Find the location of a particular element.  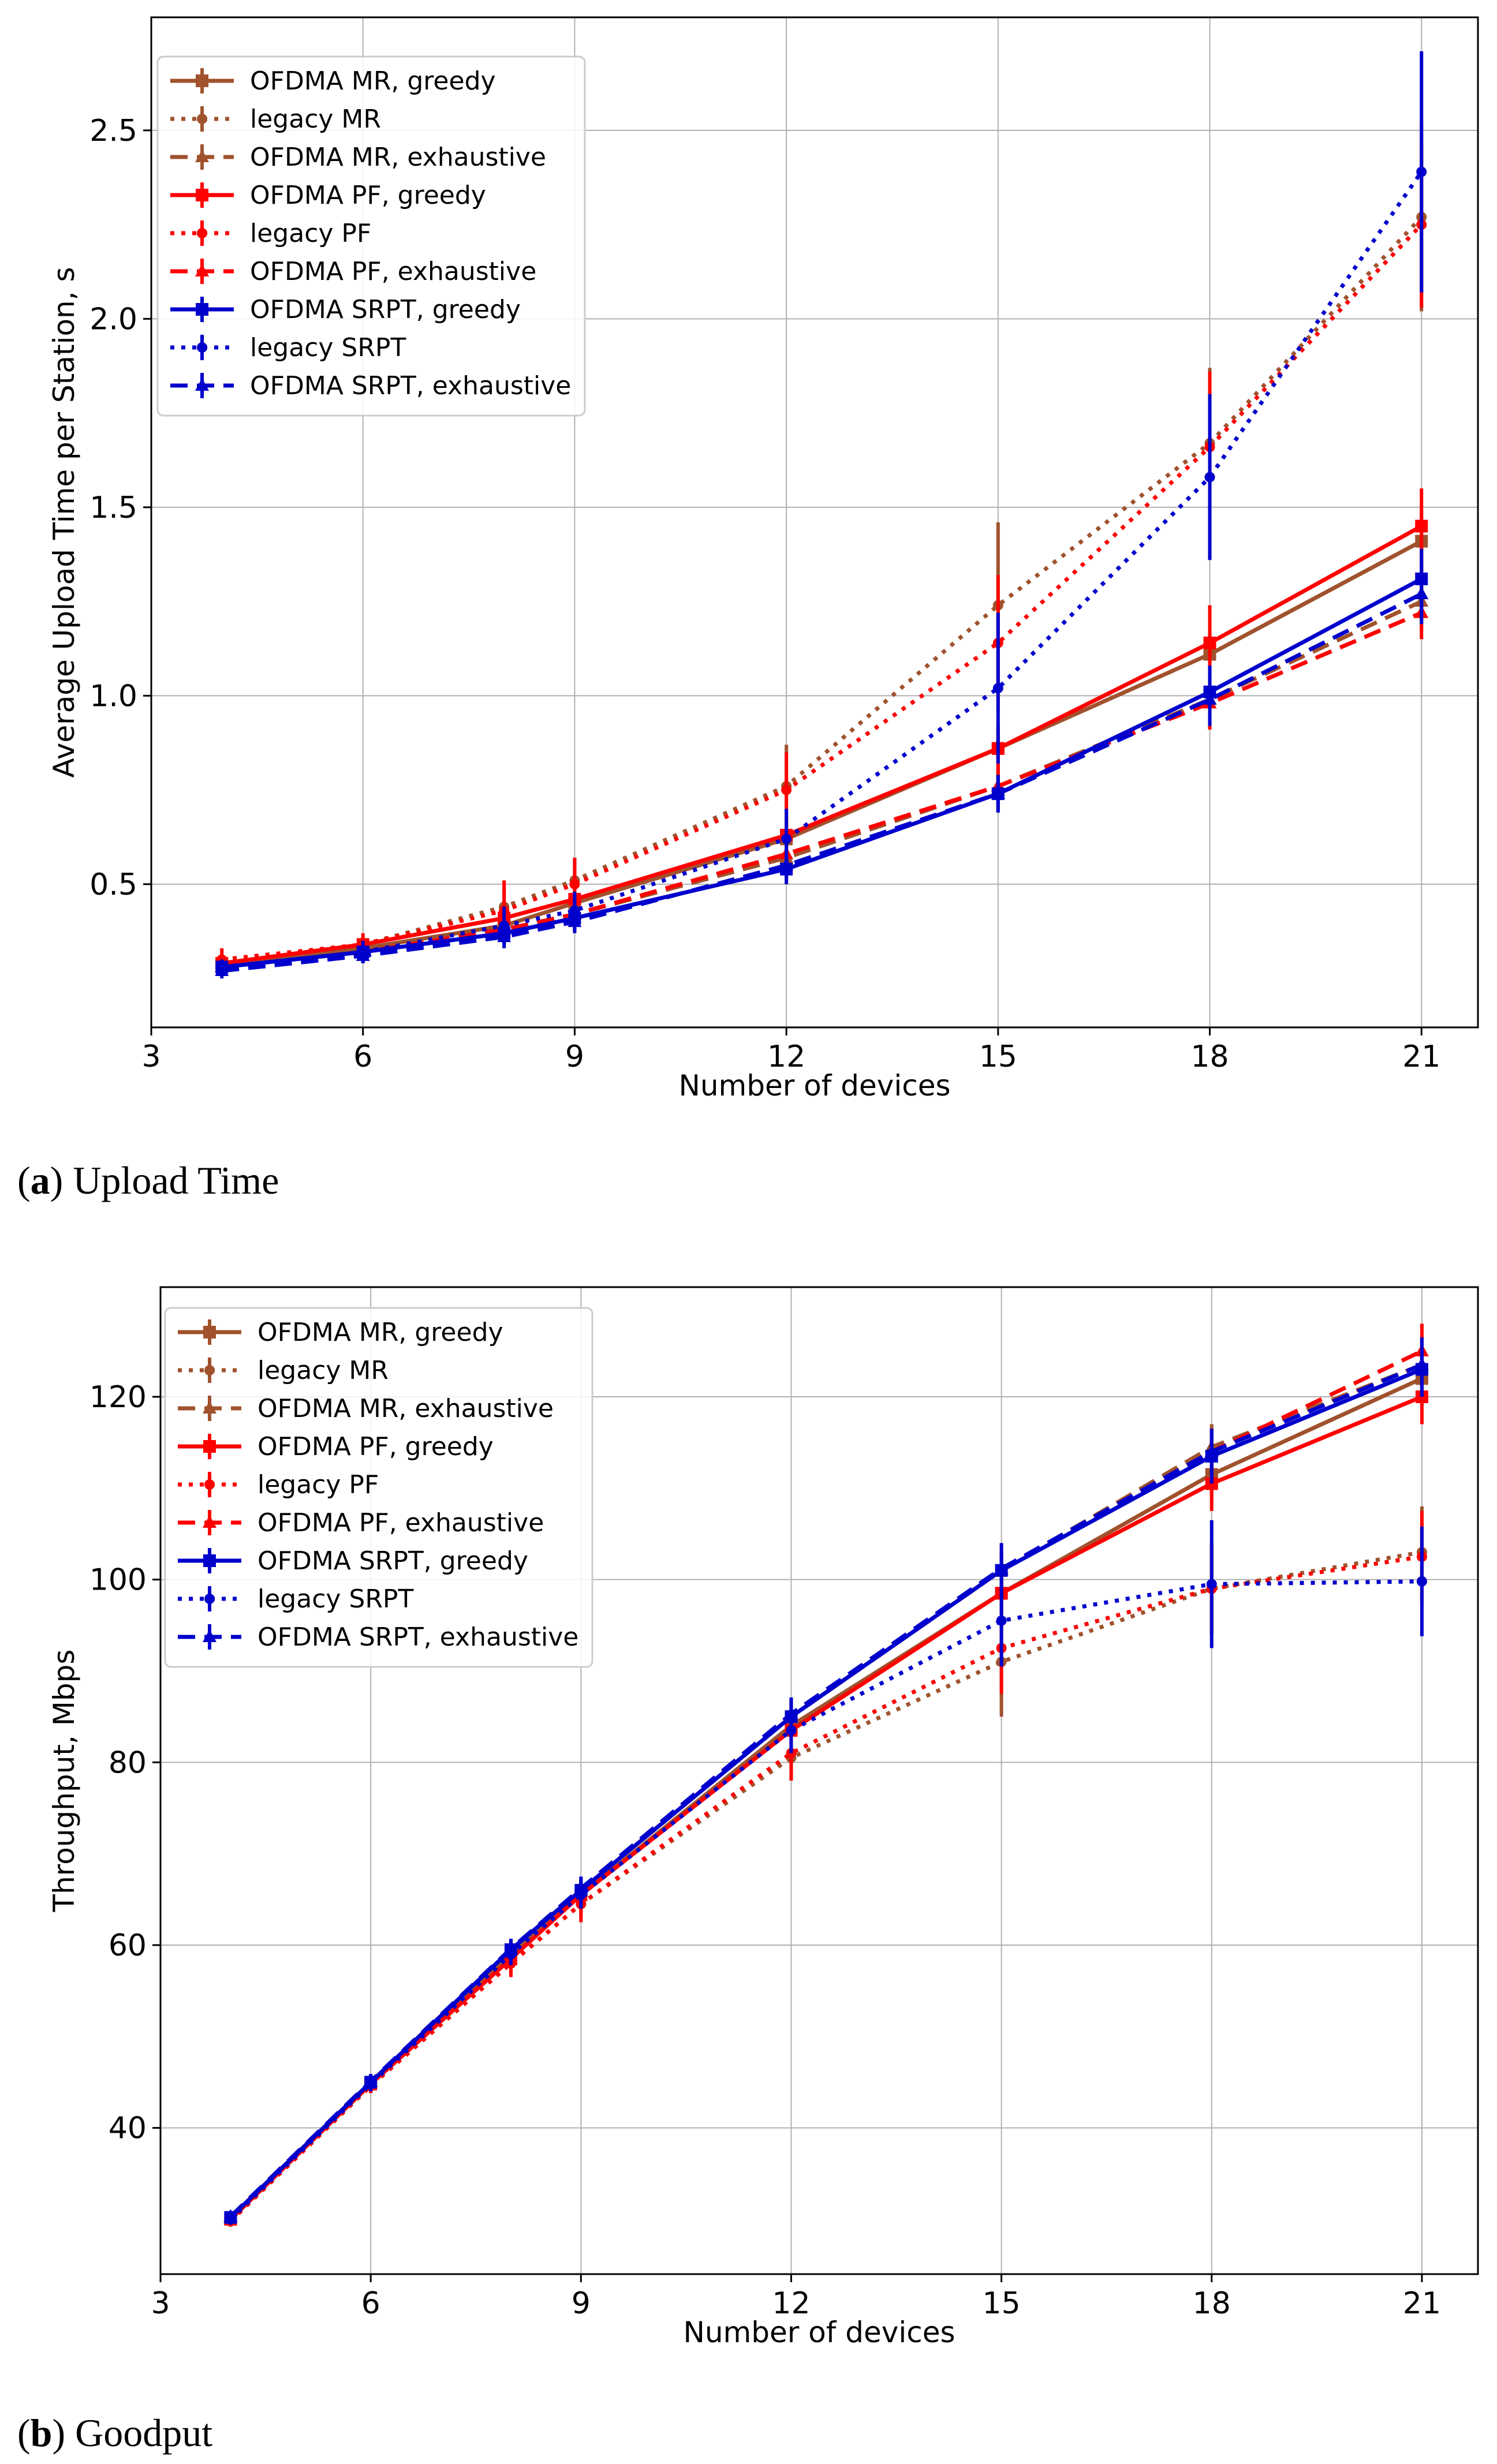

legend-item: OFDMA MR, greedy is located at coordinates (333, 81).